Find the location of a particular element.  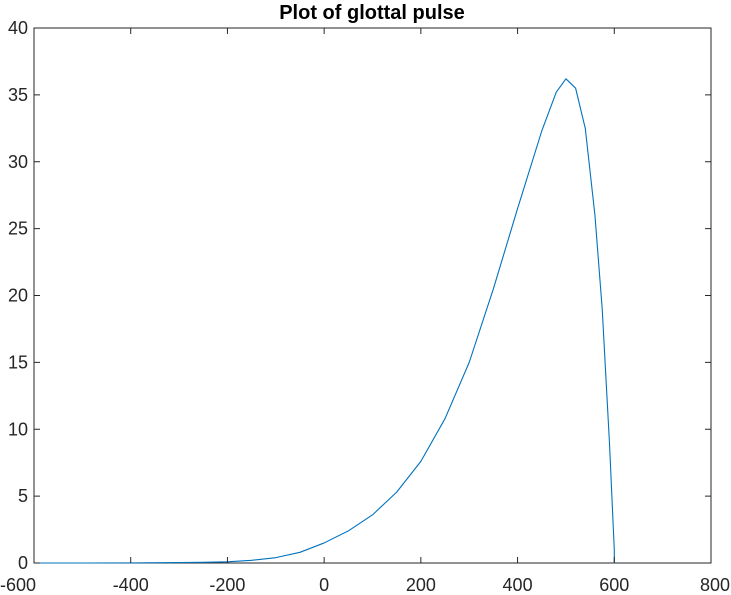

chart-title: Plot of glottal pulse is located at coordinates (372, 13).